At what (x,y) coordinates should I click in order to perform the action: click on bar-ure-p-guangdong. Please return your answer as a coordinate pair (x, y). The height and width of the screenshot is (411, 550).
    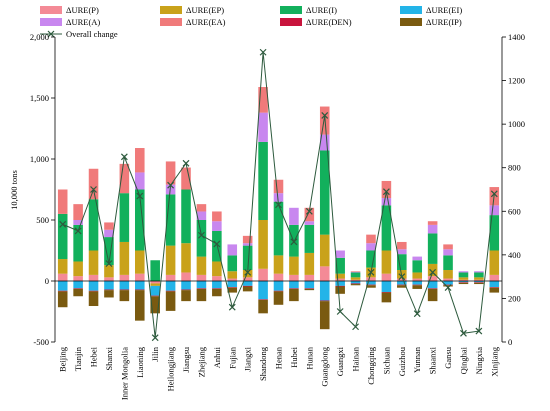
    Looking at the image, I should click on (324, 273).